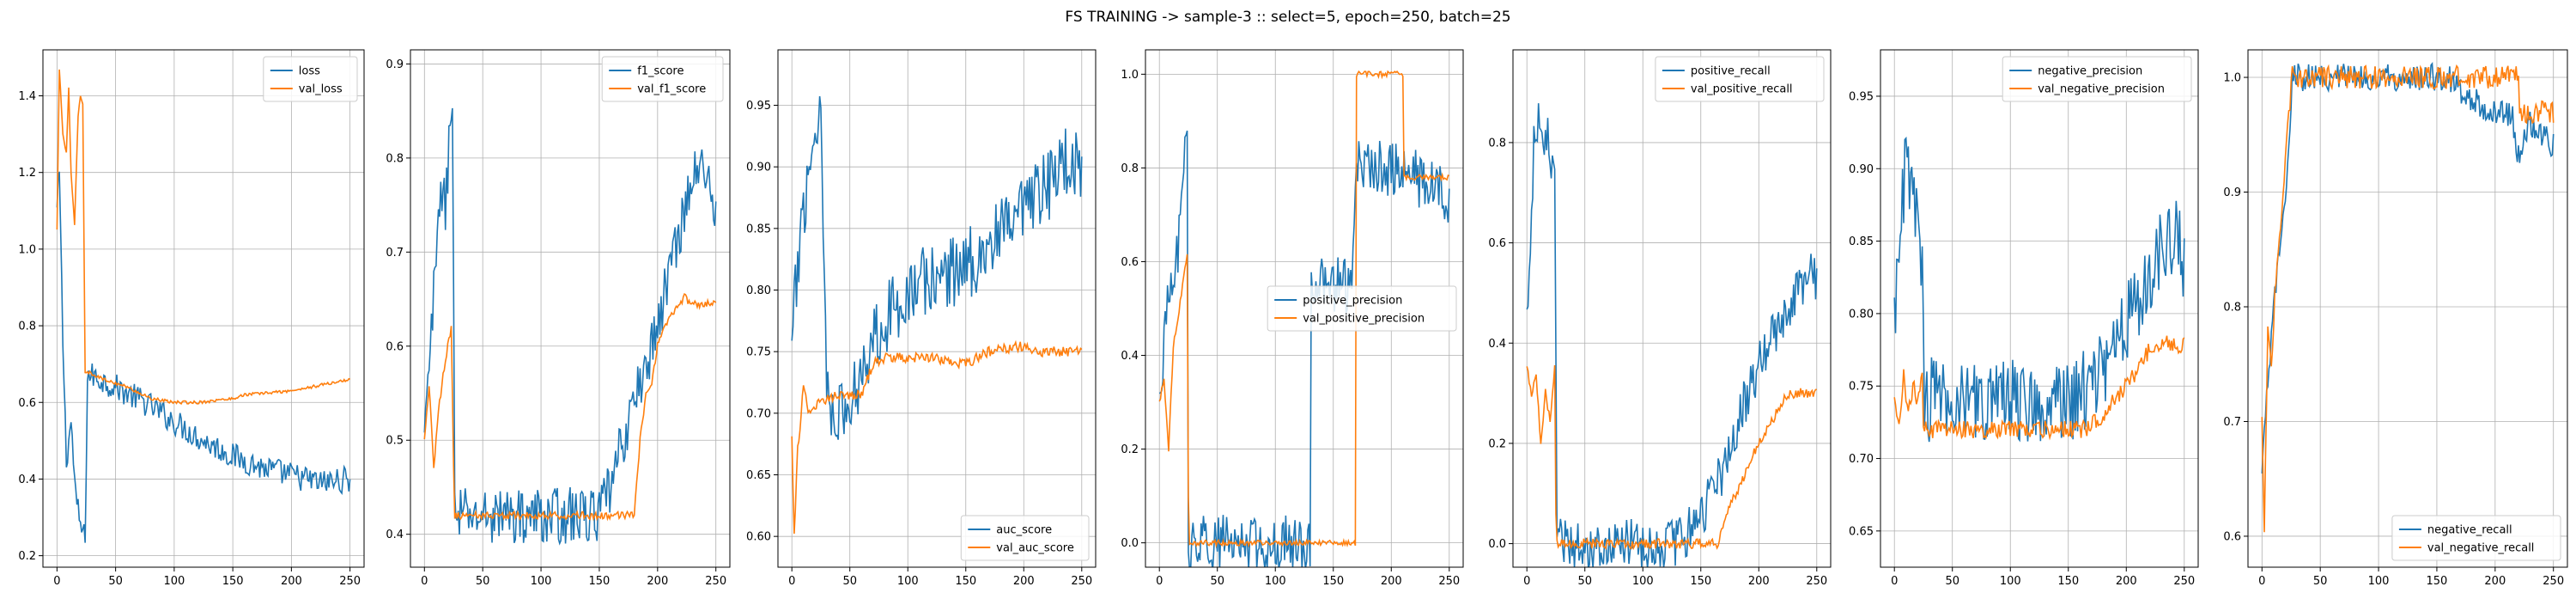 This screenshot has width=2576, height=605. I want to click on legend-label: f1_score, so click(660, 71).